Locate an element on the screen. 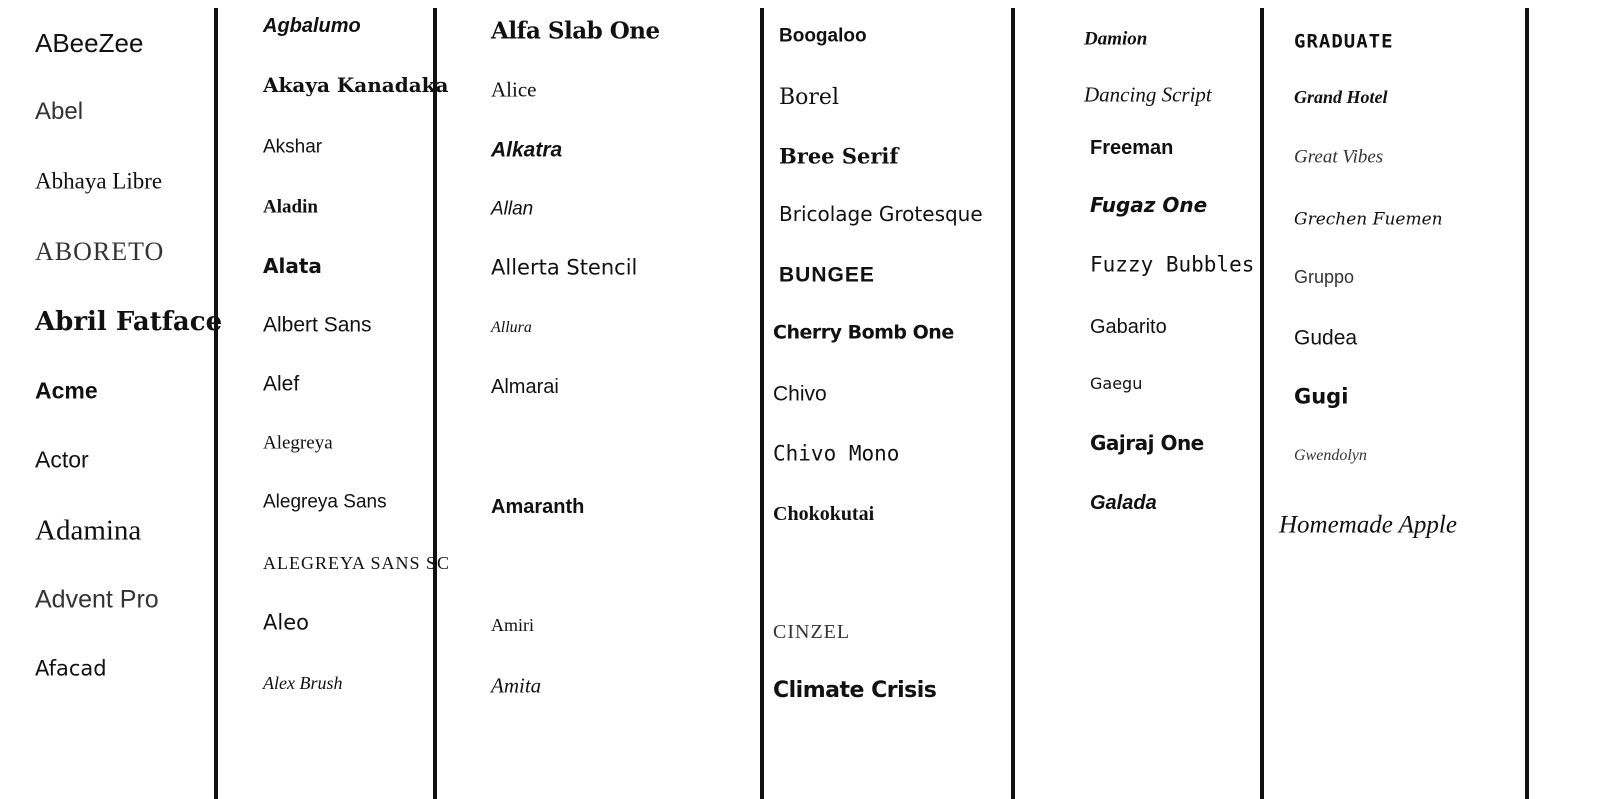  font-sample: Gaegu is located at coordinates (1116, 383).